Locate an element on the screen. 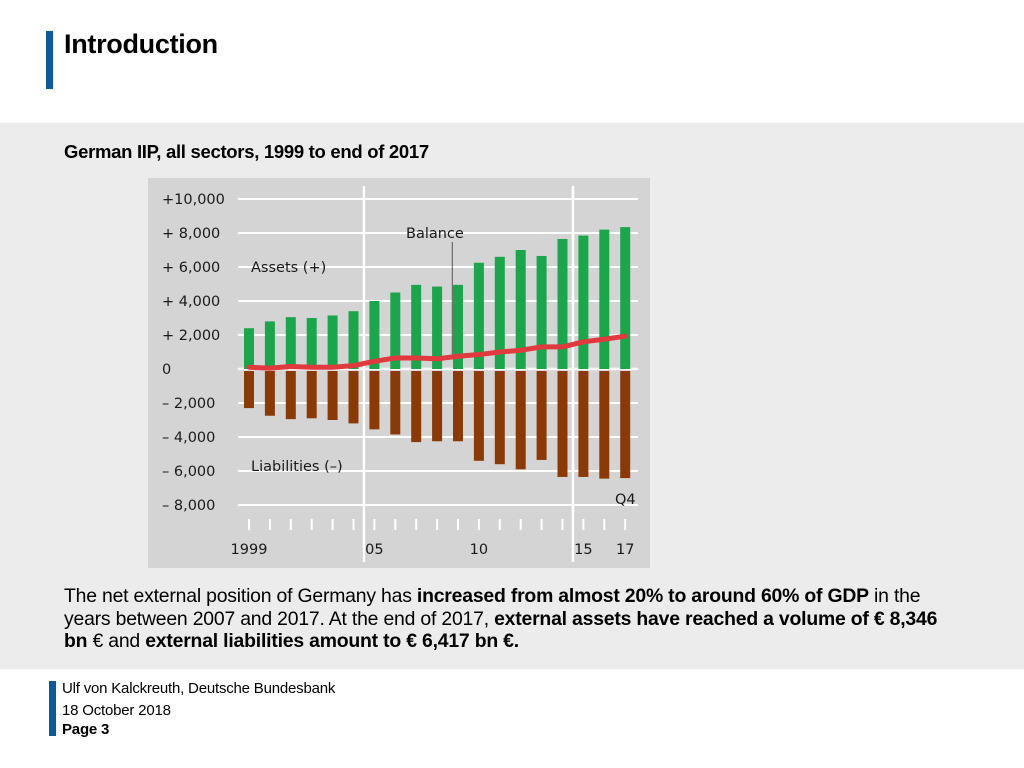 The image size is (1024, 768). annotation-assets: Assets (+) is located at coordinates (288, 268).